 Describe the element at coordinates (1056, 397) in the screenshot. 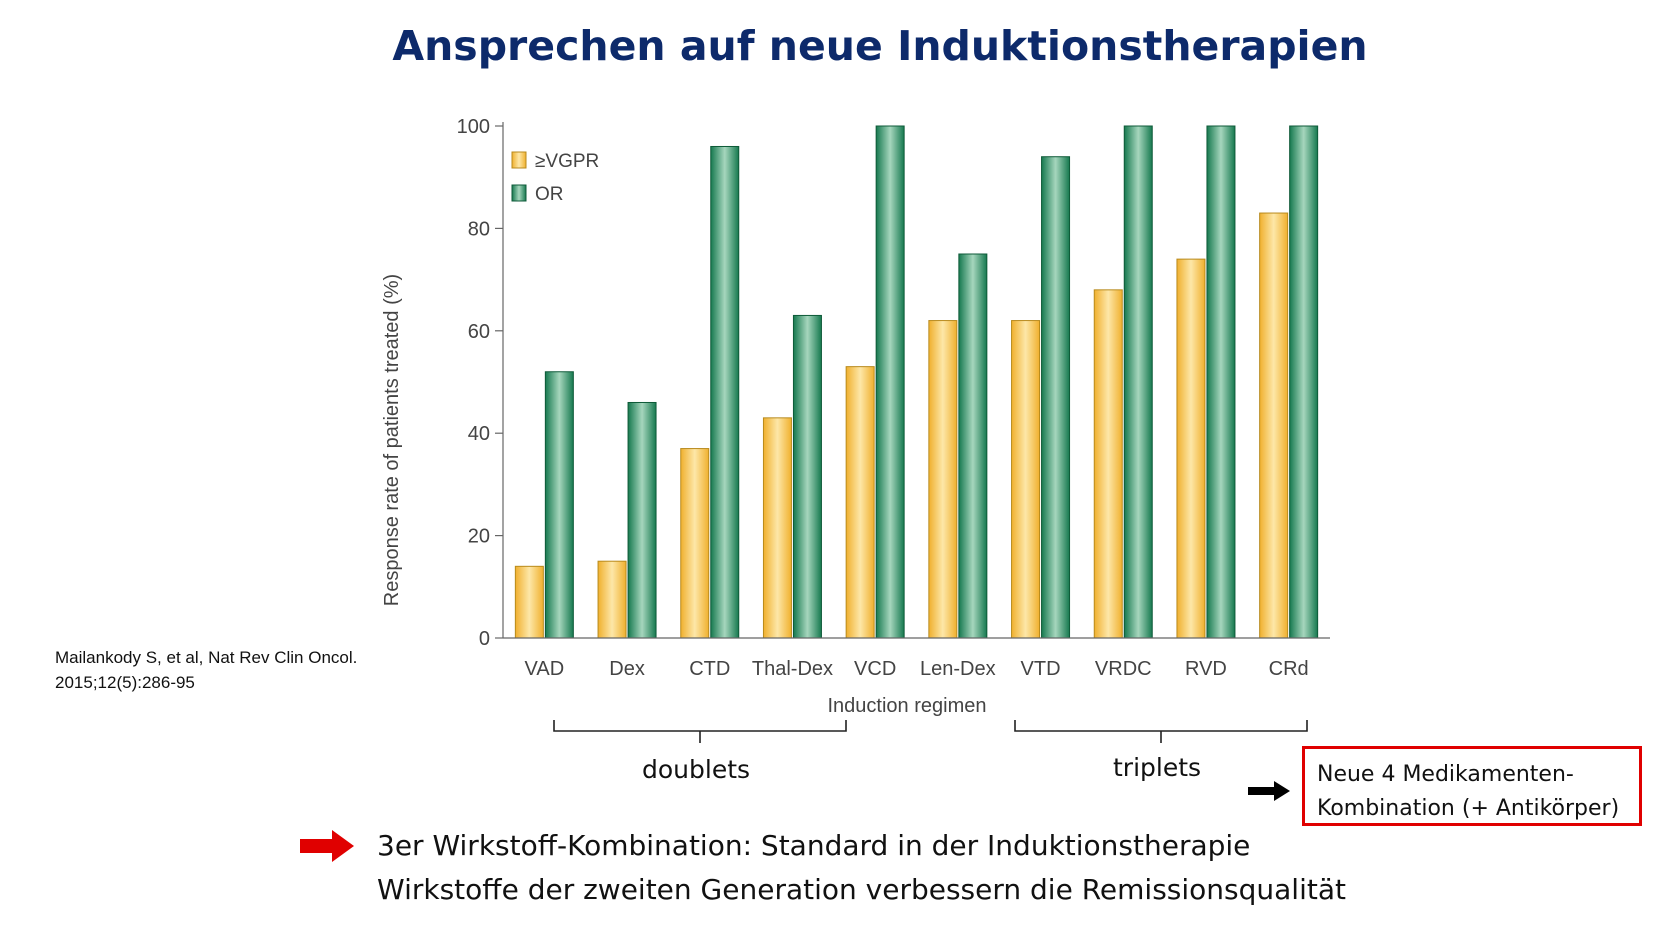

I see `bar-or-vtd` at that location.